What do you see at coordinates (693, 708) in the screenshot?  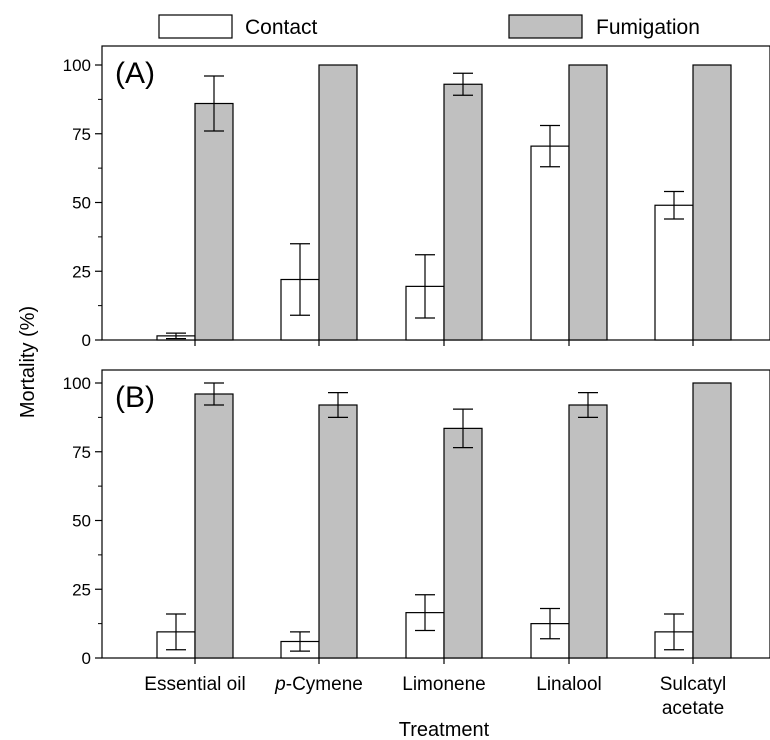 I see `x-tick-label-line2: acetate` at bounding box center [693, 708].